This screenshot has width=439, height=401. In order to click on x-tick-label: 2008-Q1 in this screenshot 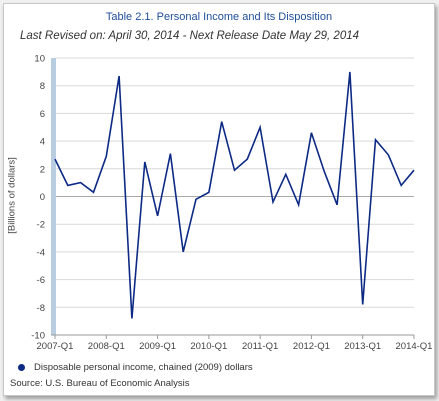, I will do `click(106, 346)`.